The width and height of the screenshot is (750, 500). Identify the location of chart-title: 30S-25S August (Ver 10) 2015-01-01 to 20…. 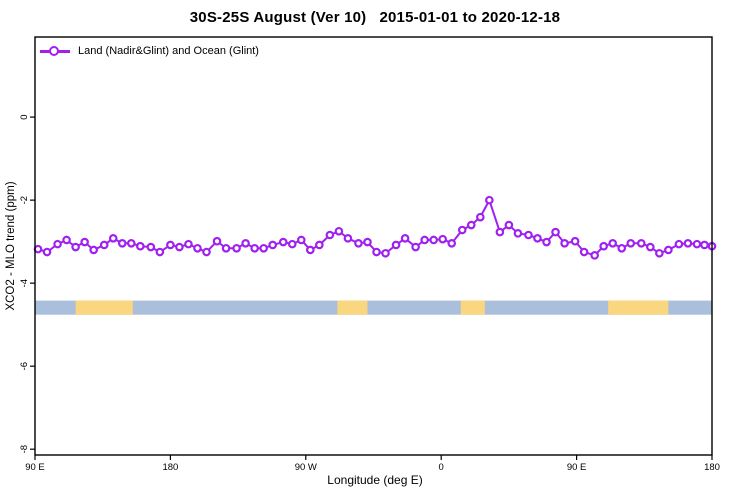
(375, 17).